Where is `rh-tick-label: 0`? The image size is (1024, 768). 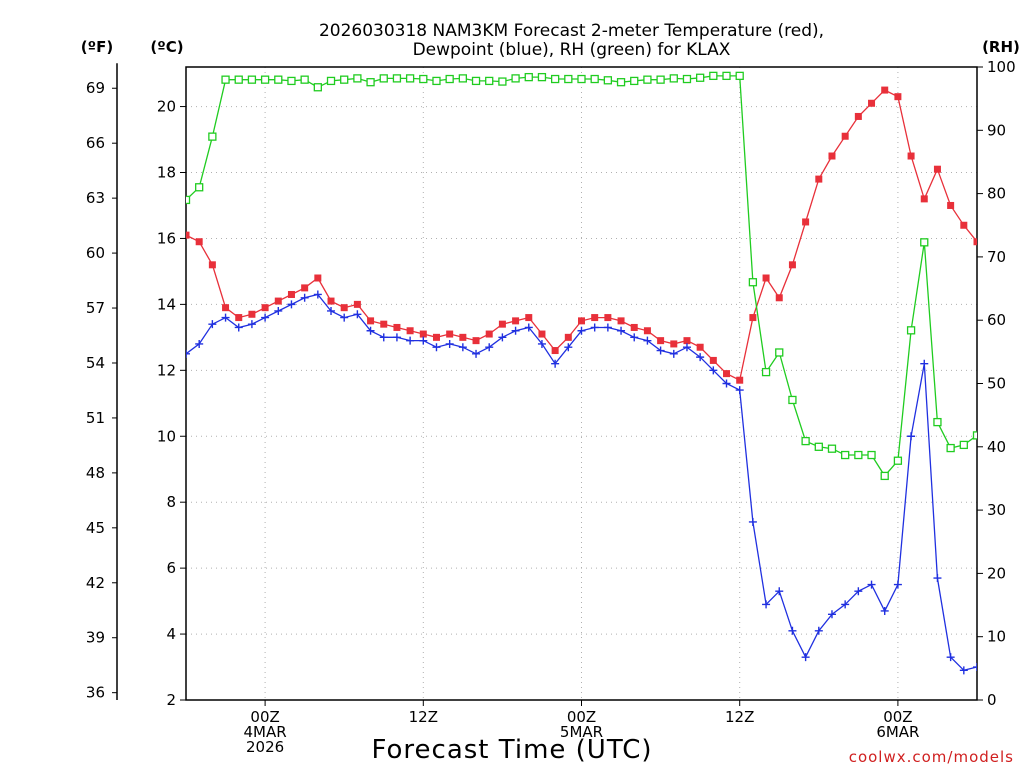
rh-tick-label: 0 is located at coordinates (992, 700).